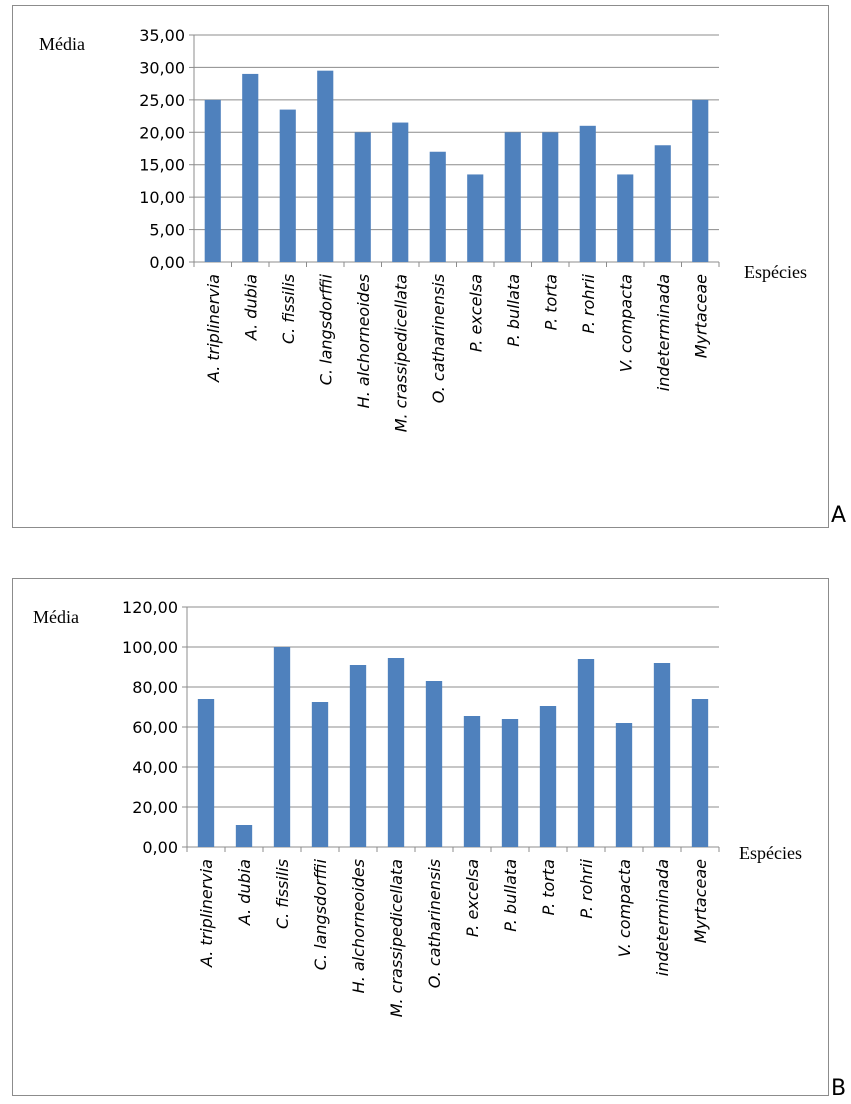 The height and width of the screenshot is (1104, 851). Describe the element at coordinates (155, 687) in the screenshot. I see `y-tick-label: 80,00` at that location.